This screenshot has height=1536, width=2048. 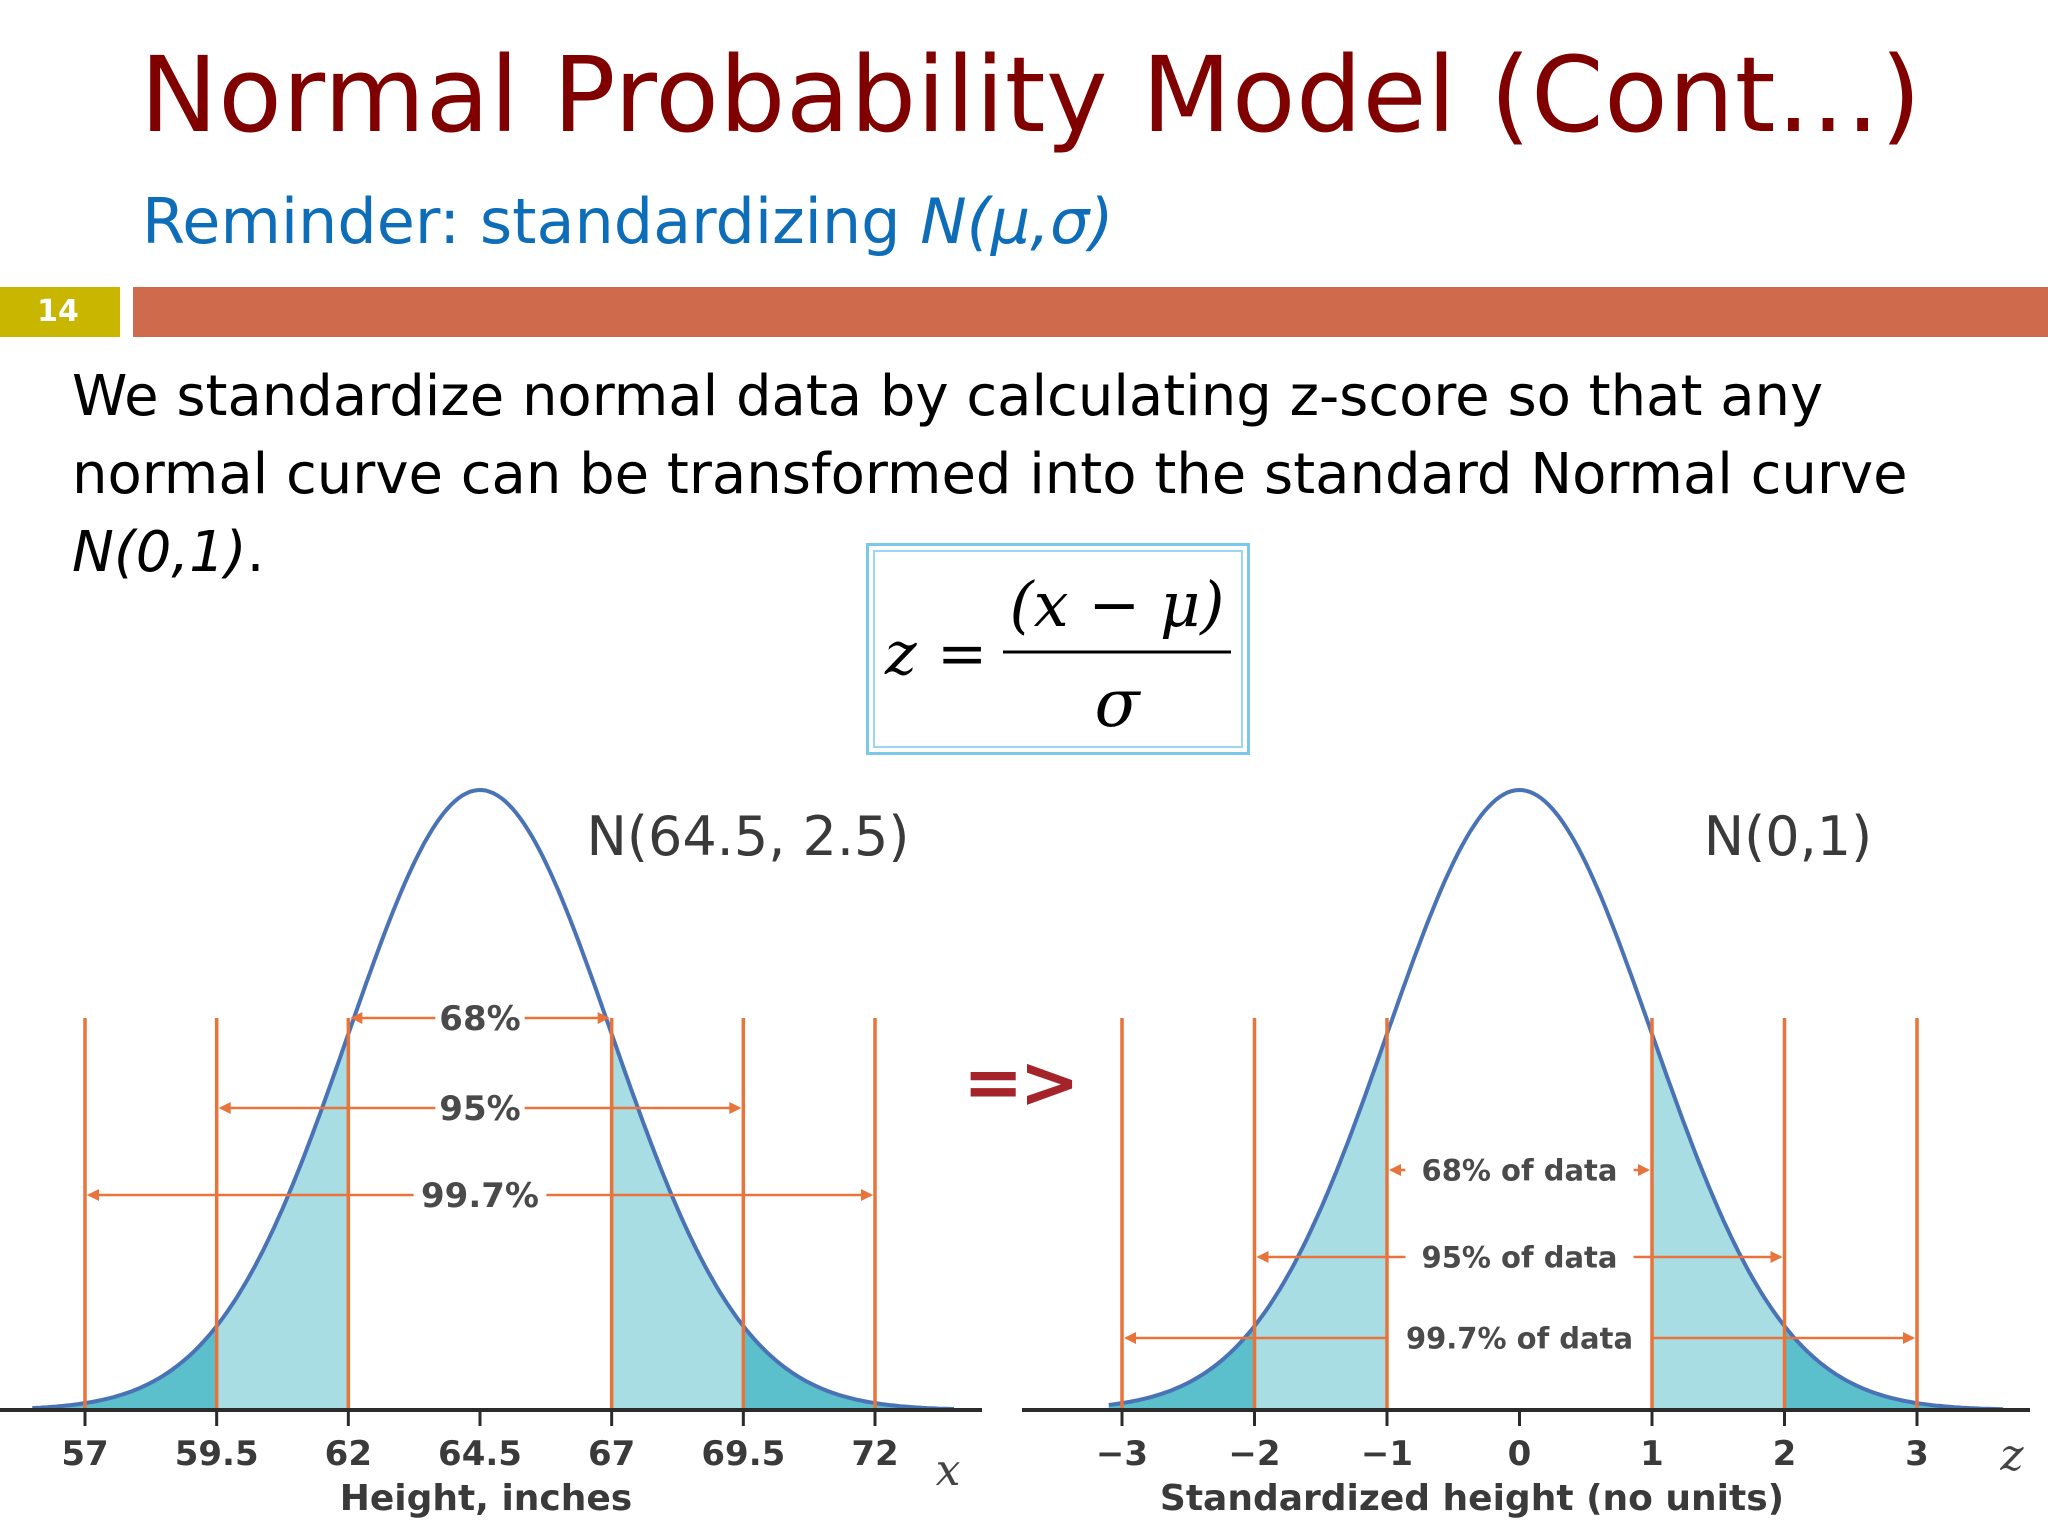 What do you see at coordinates (1788, 836) in the screenshot?
I see `distribution-title: N(0,1)` at bounding box center [1788, 836].